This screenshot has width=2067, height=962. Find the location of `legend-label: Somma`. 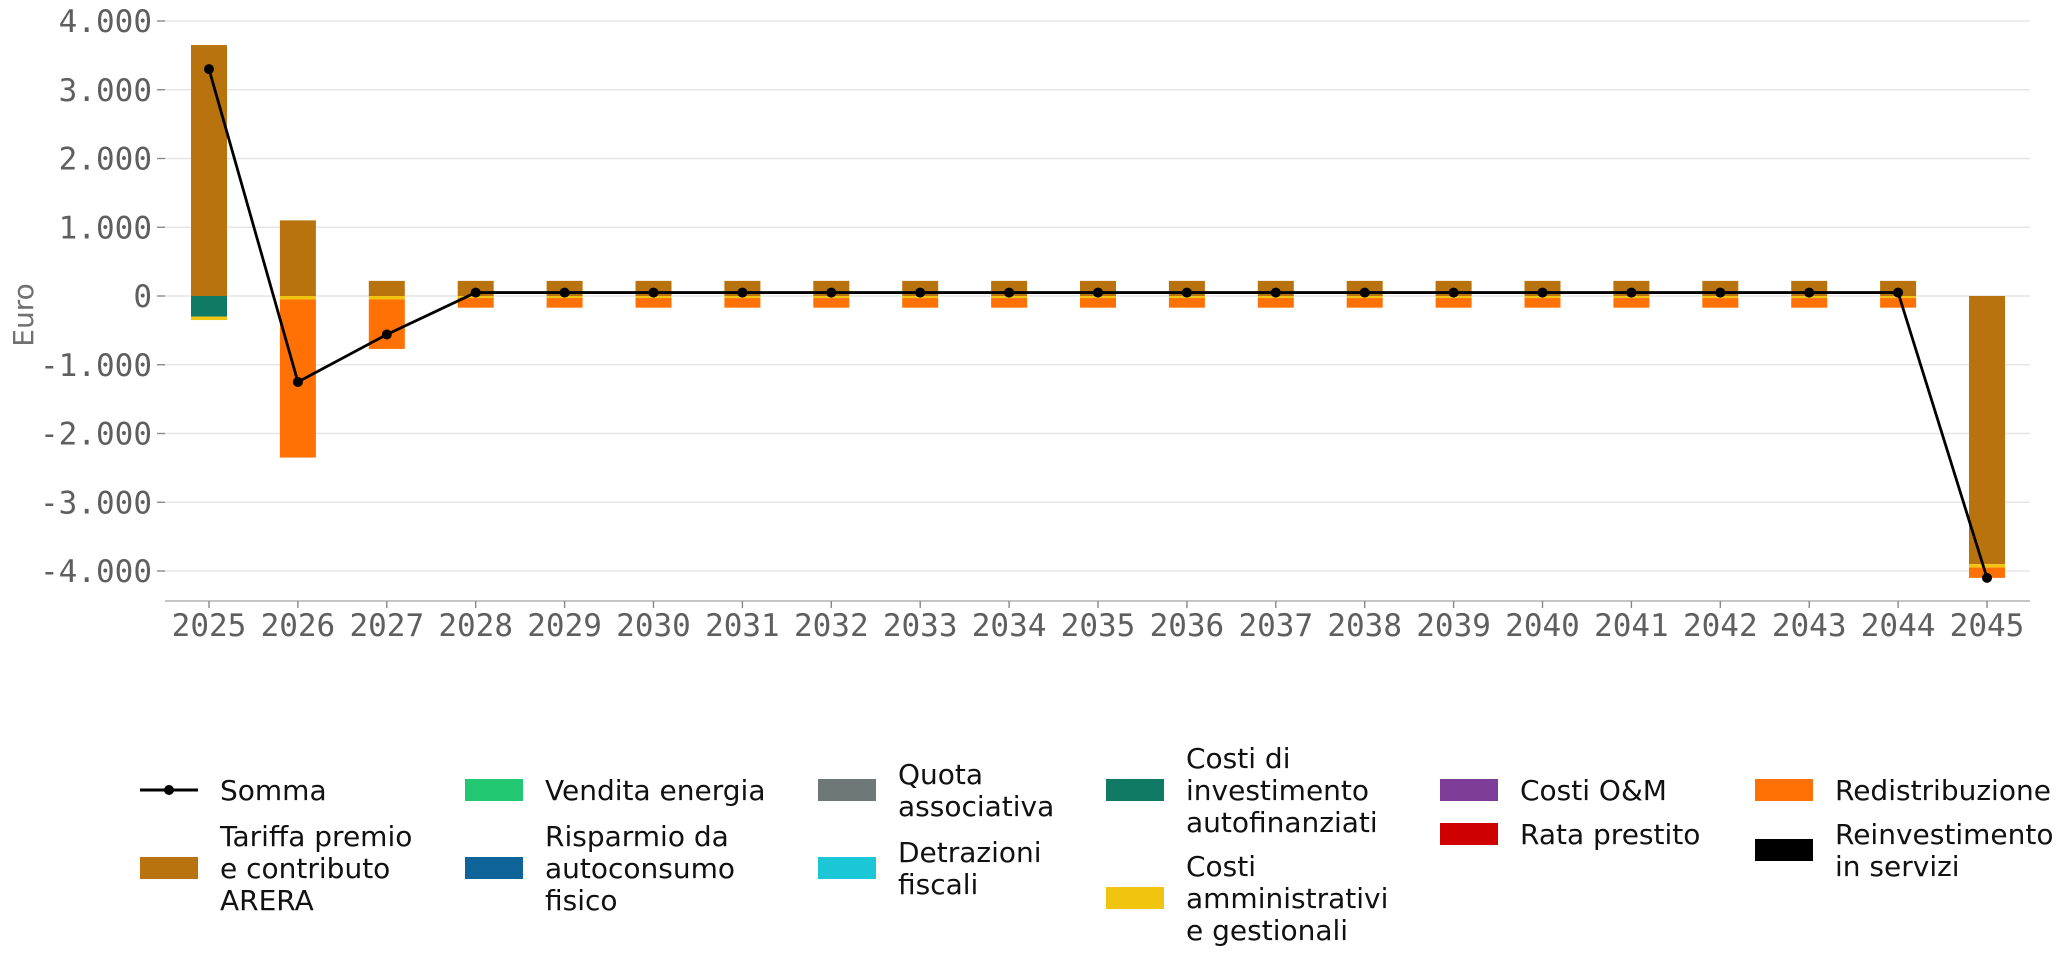

legend-label: Somma is located at coordinates (273, 790).